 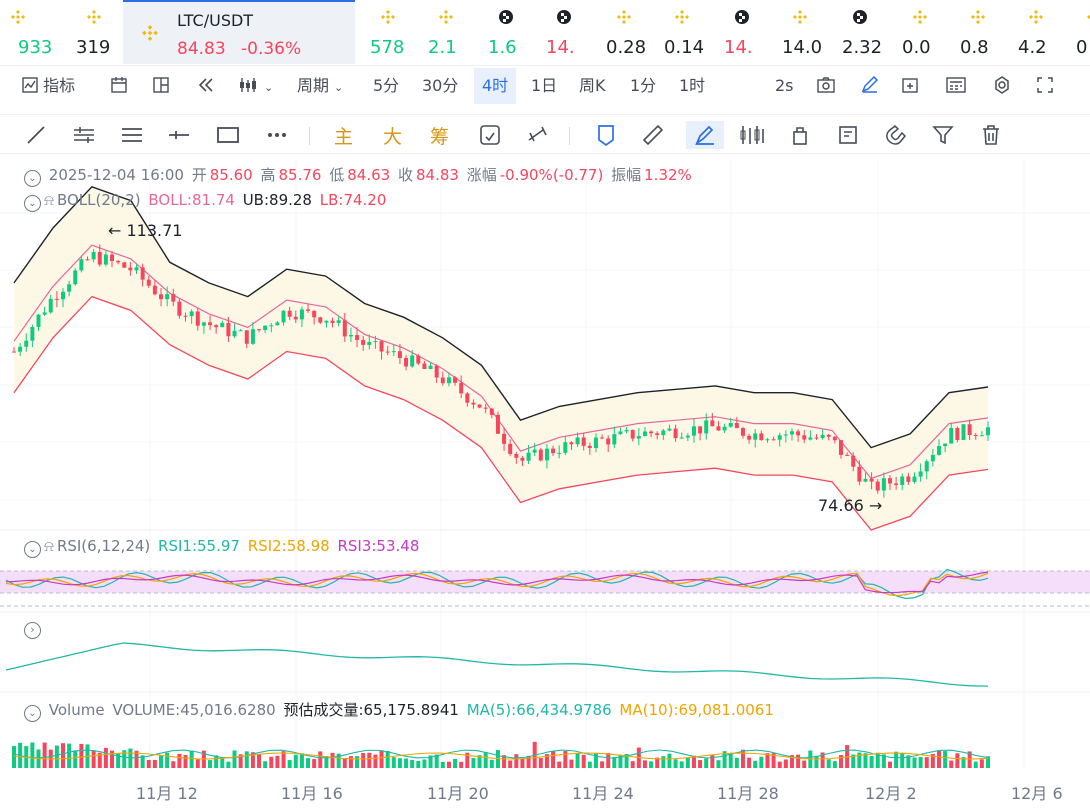 I want to click on interval-5m: 5分, so click(x=386, y=85).